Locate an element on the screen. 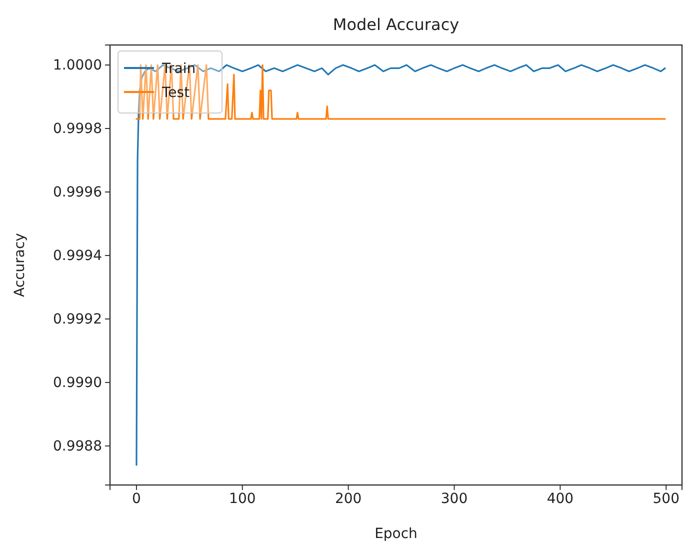  y-tick-label: 0.9994 is located at coordinates (77, 256).